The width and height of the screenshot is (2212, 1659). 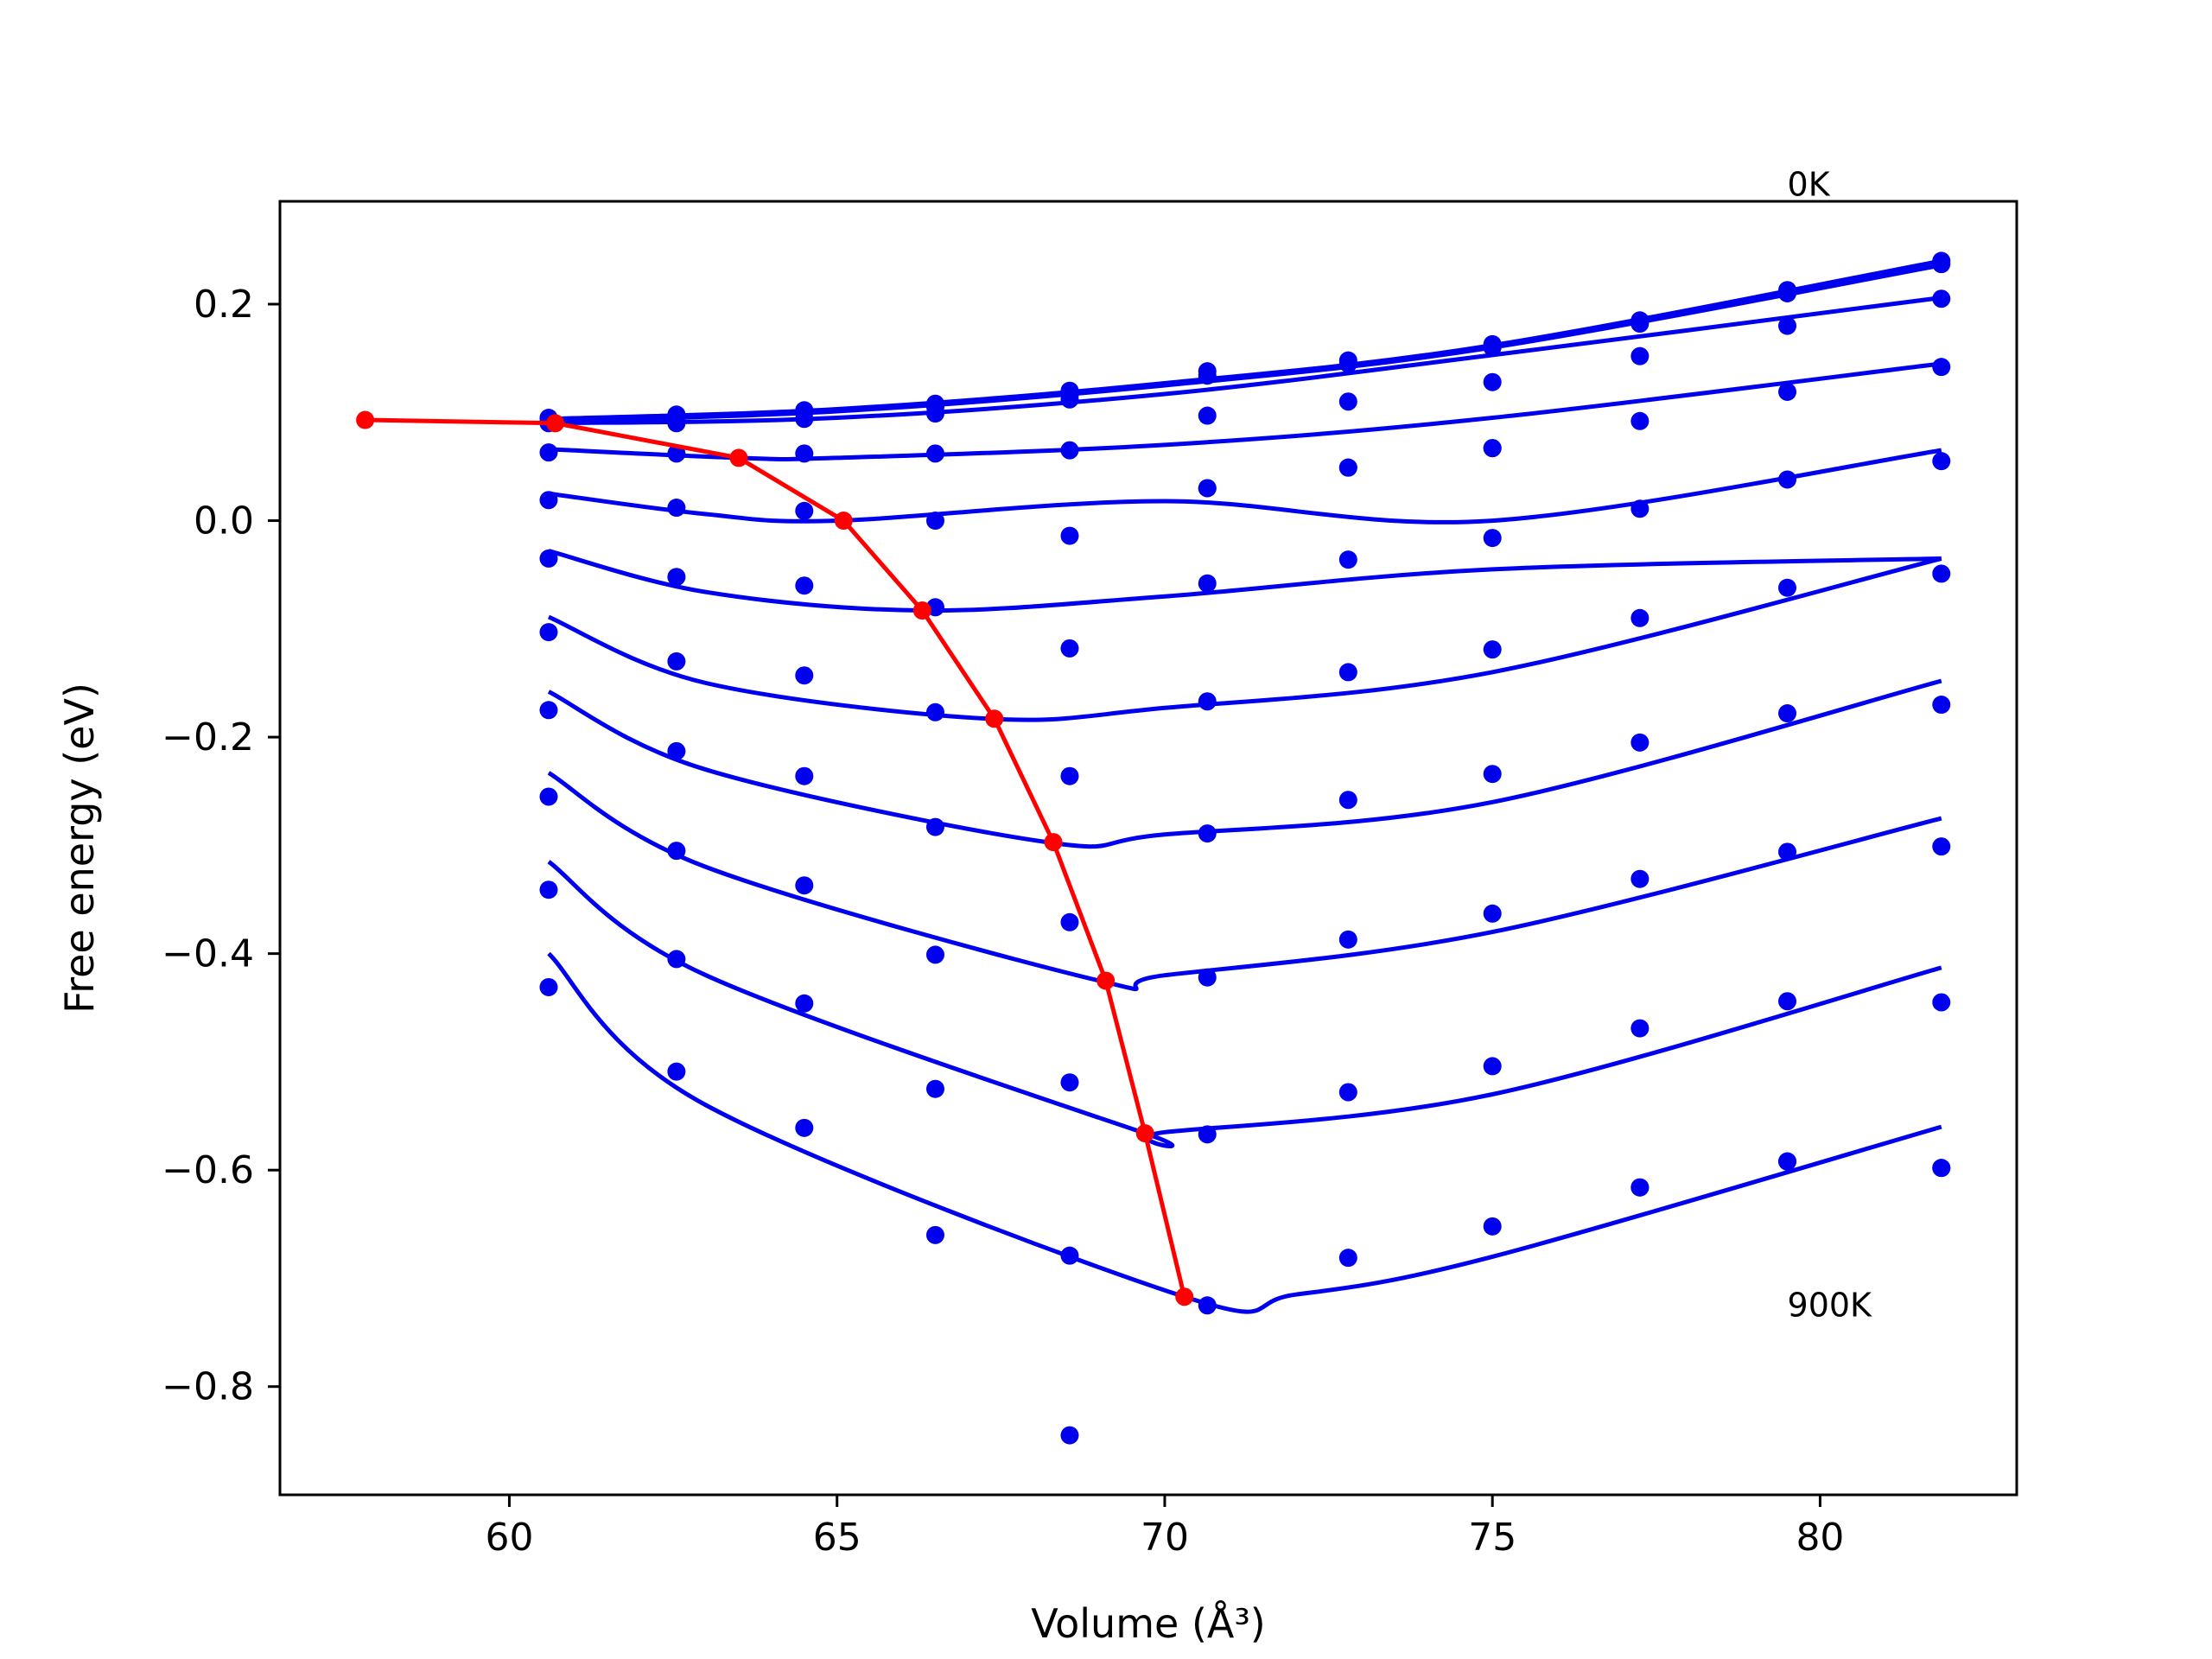 What do you see at coordinates (208, 737) in the screenshot?
I see `y-tick-label: −0.2` at bounding box center [208, 737].